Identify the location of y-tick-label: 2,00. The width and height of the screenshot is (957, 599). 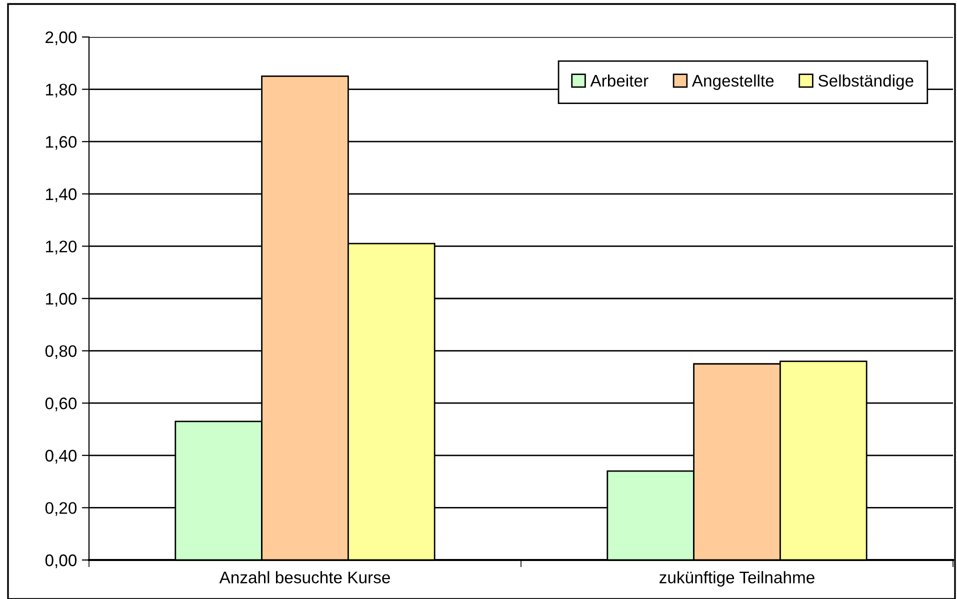
(61, 38).